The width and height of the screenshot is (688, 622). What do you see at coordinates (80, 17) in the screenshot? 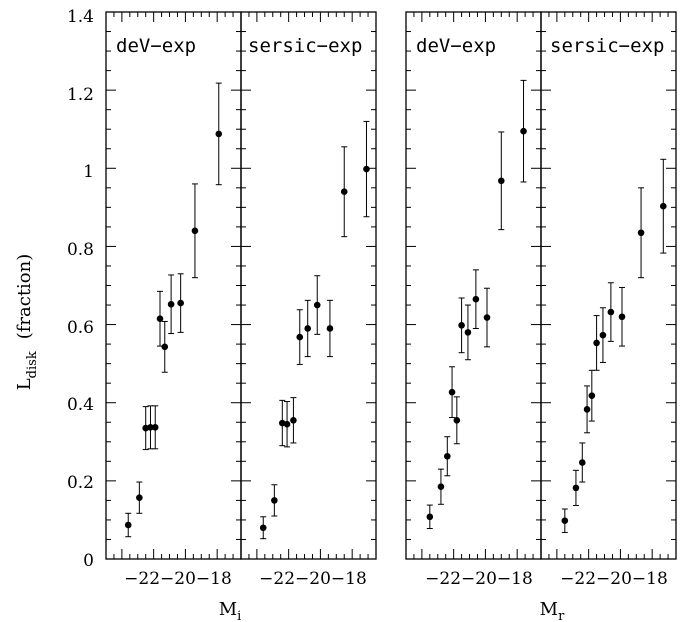
I see `y-tick-label: 1.4` at bounding box center [80, 17].